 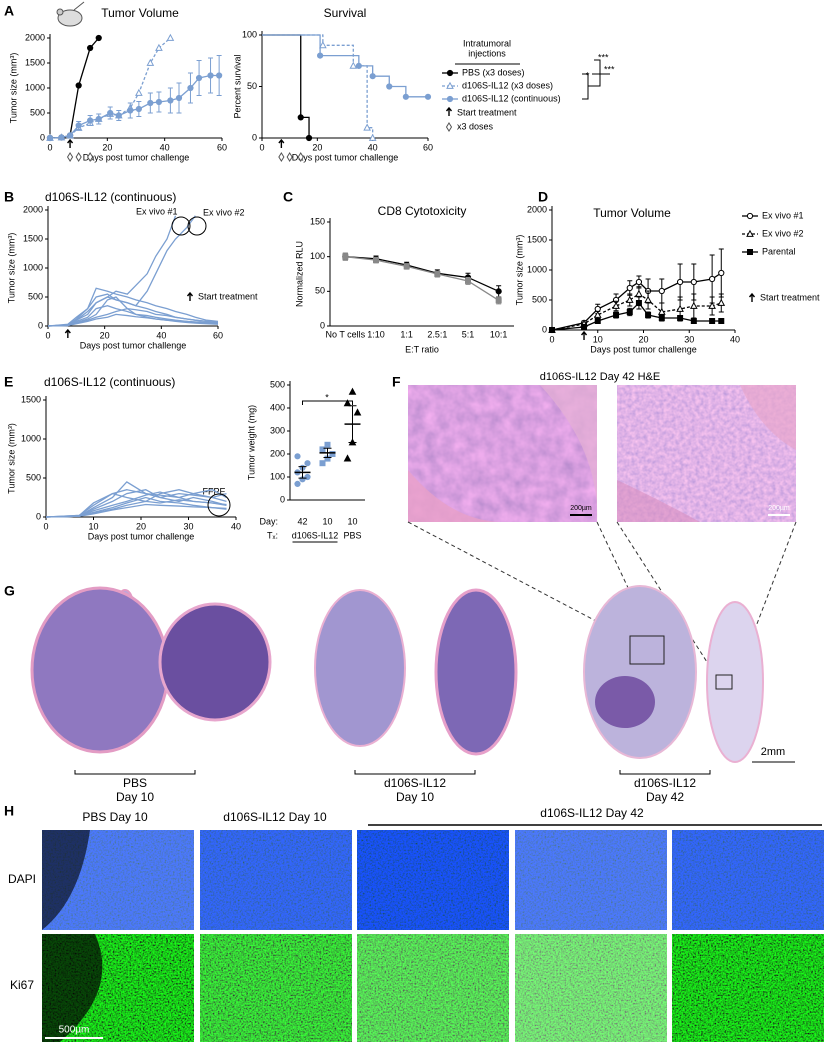 I want to click on group-label: Day 42, so click(x=665, y=797).